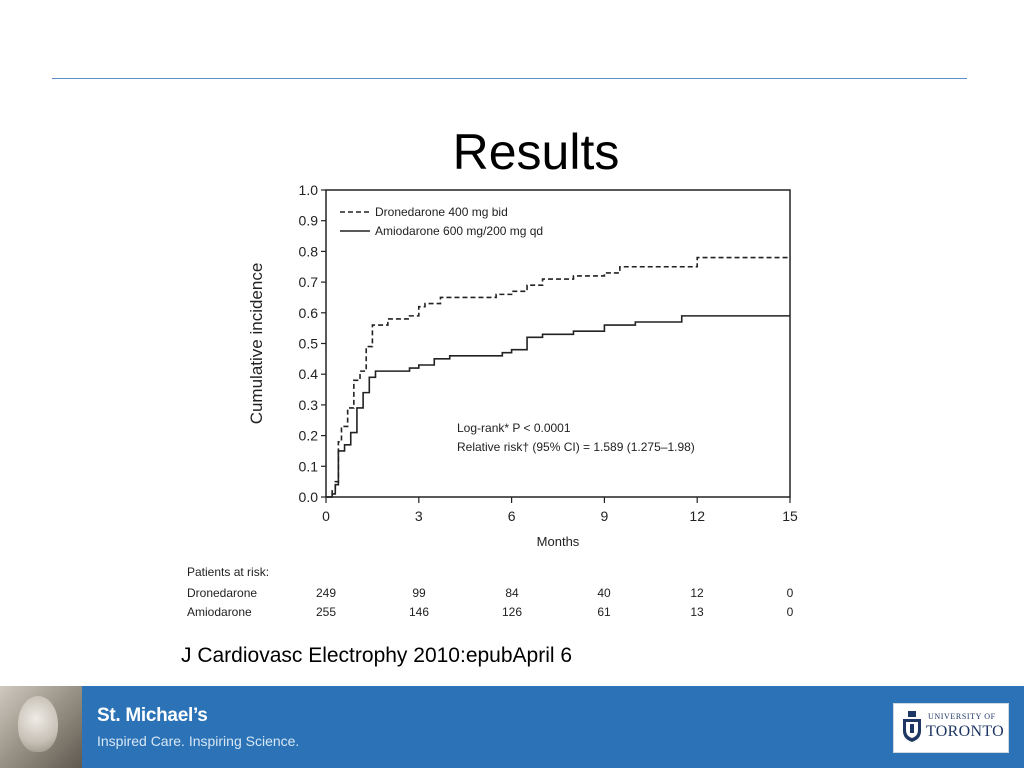 The image size is (1024, 768). What do you see at coordinates (309, 251) in the screenshot?
I see `y-tick-label: 0.8` at bounding box center [309, 251].